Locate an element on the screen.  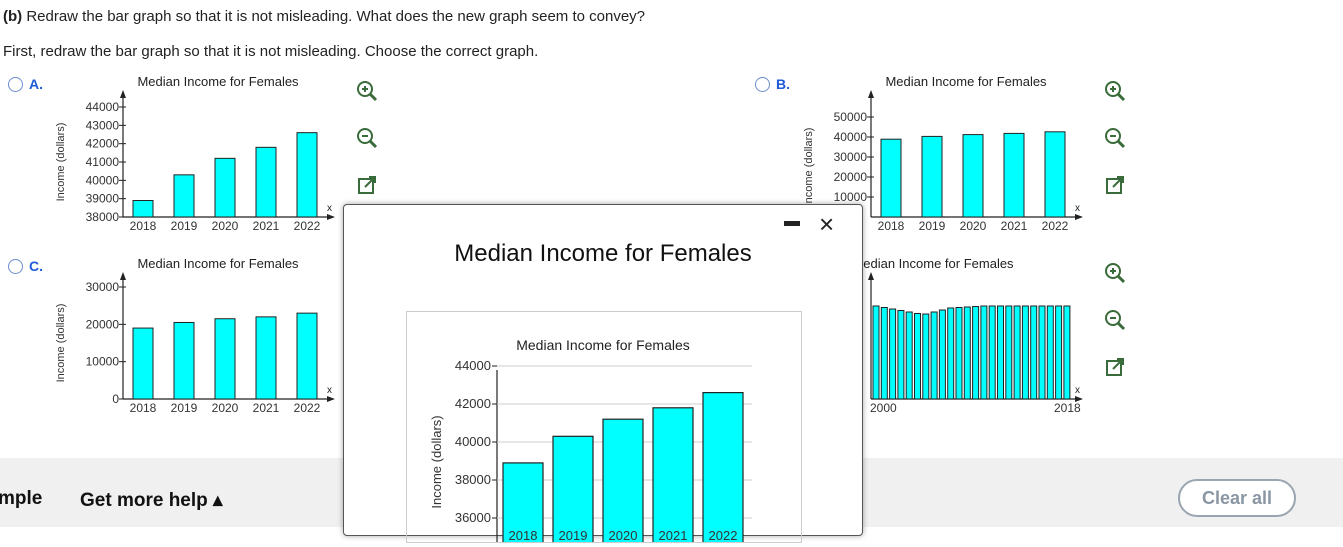
popup-y-tick-label: 44000 is located at coordinates (473, 365).